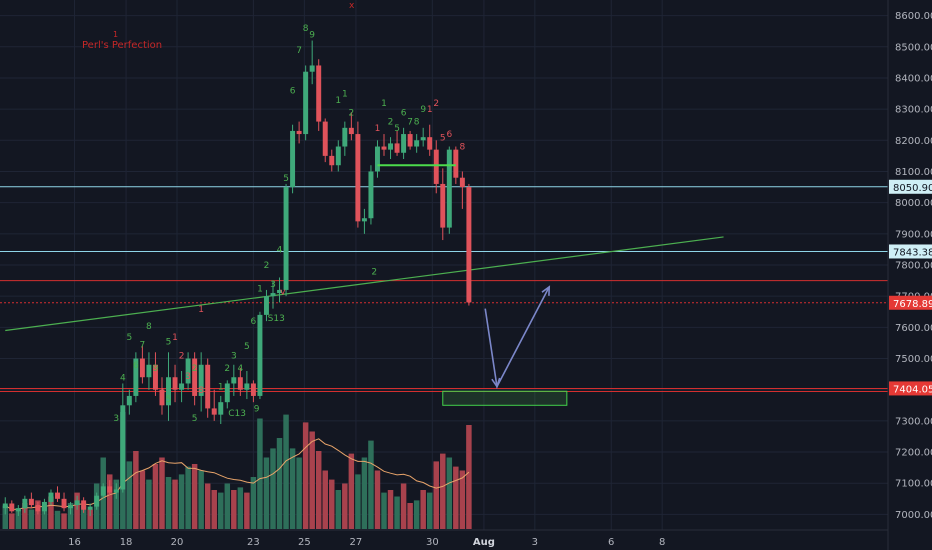 The image size is (932, 550). I want to click on annotation-mark: 1, so click(115, 34).